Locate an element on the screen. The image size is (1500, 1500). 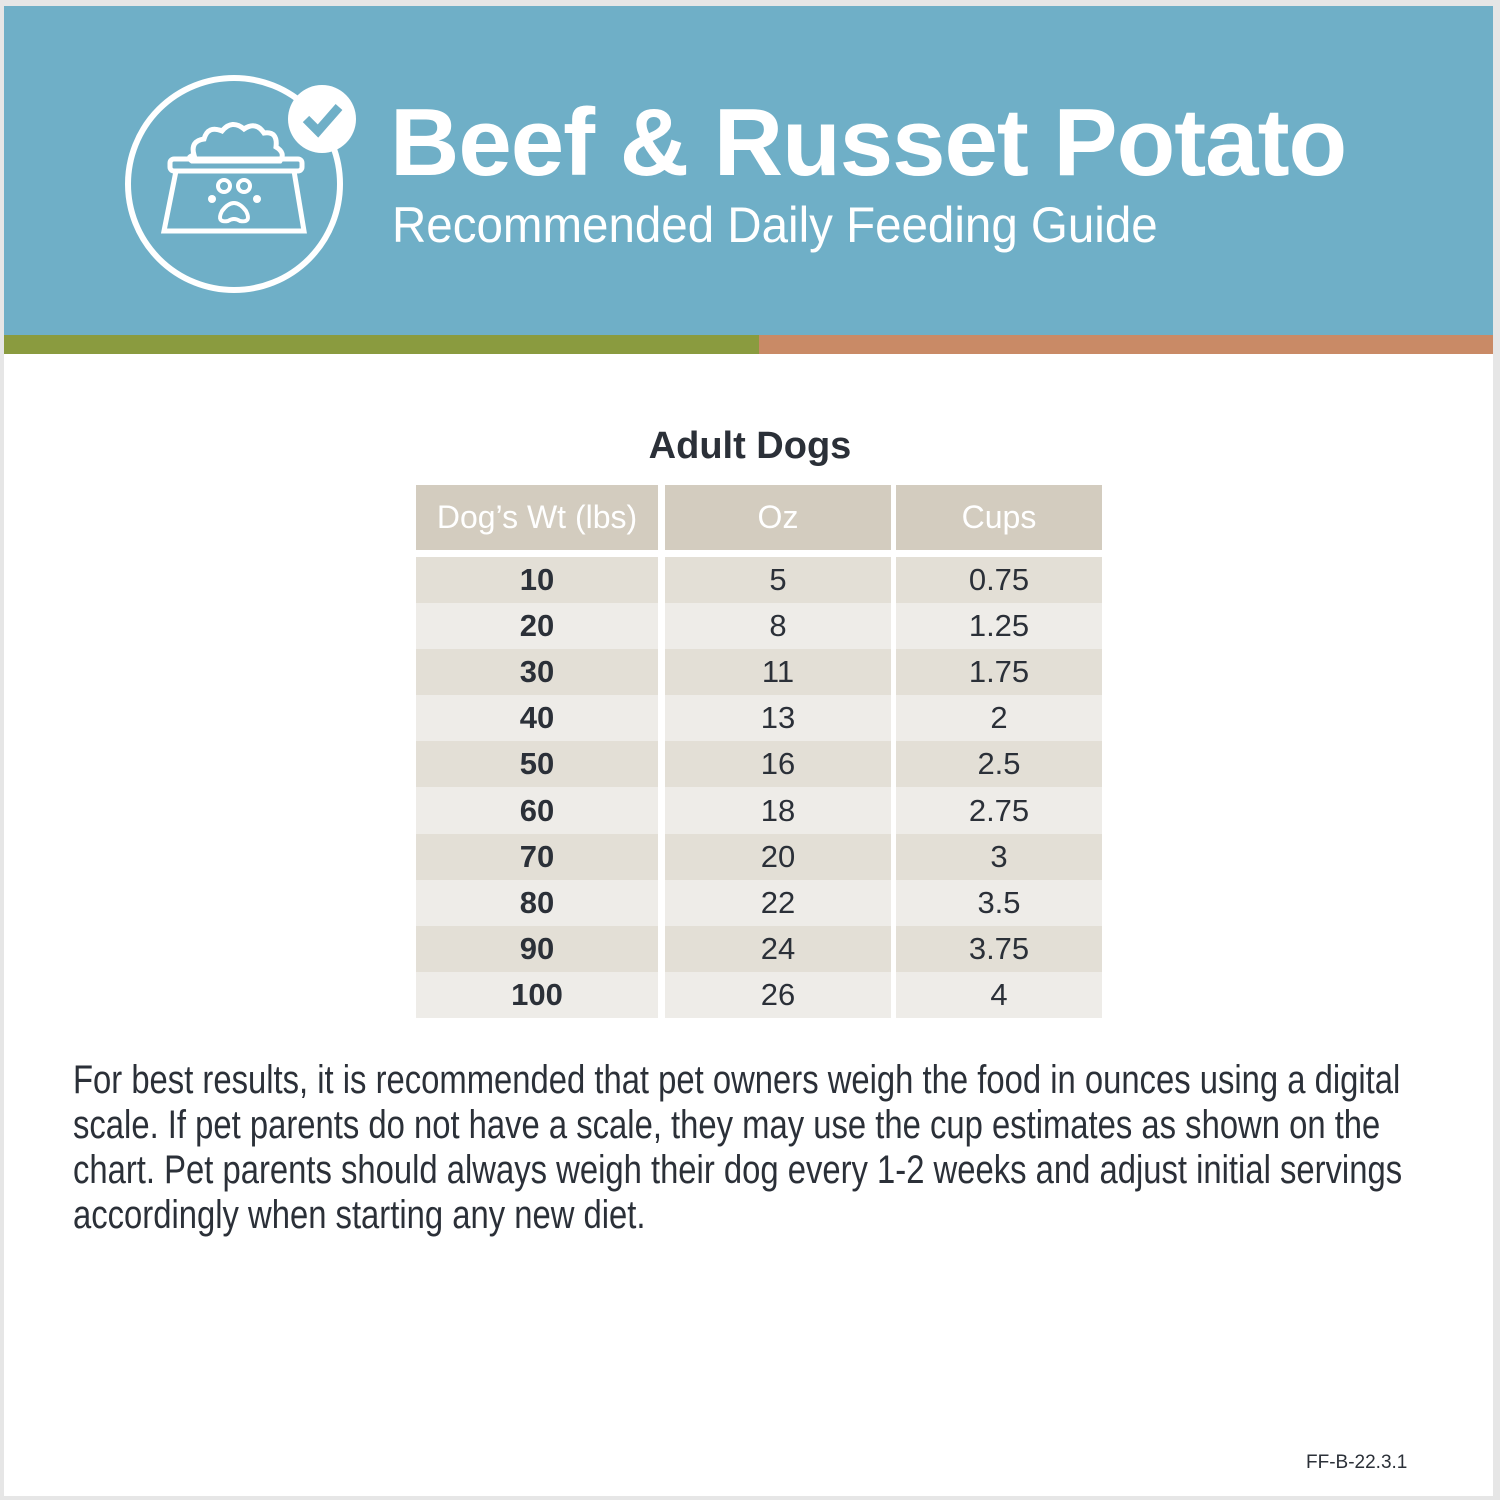
table-row: 90 24 3.75 is located at coordinates (759, 948).